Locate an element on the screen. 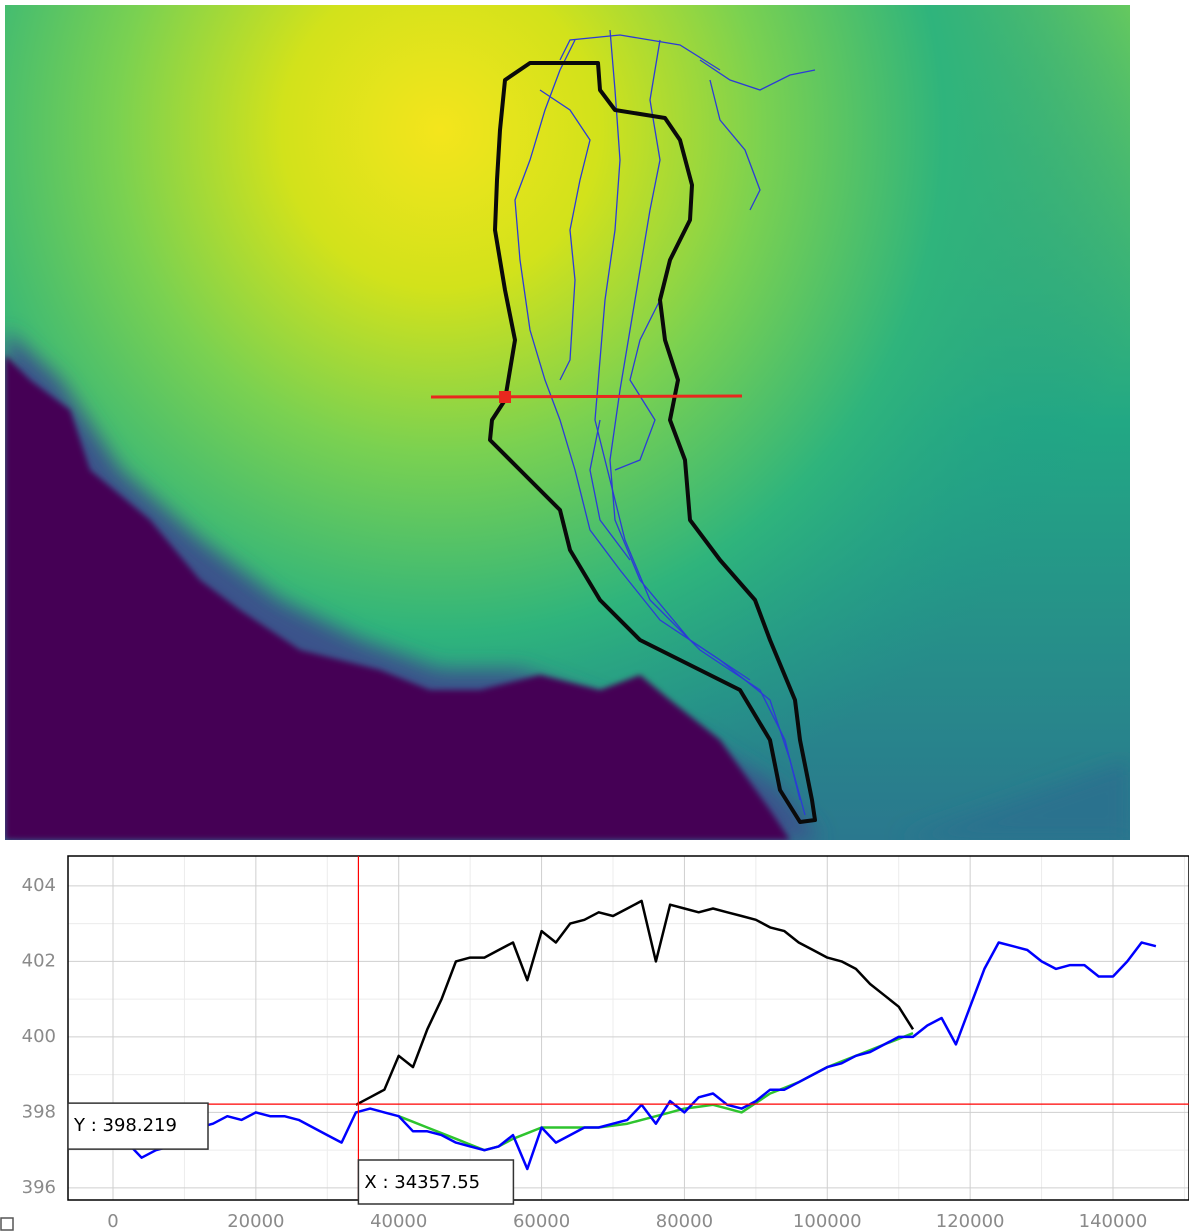 Image resolution: width=1189 pixels, height=1232 pixels. y-tick-label: 398 is located at coordinates (39, 1111).